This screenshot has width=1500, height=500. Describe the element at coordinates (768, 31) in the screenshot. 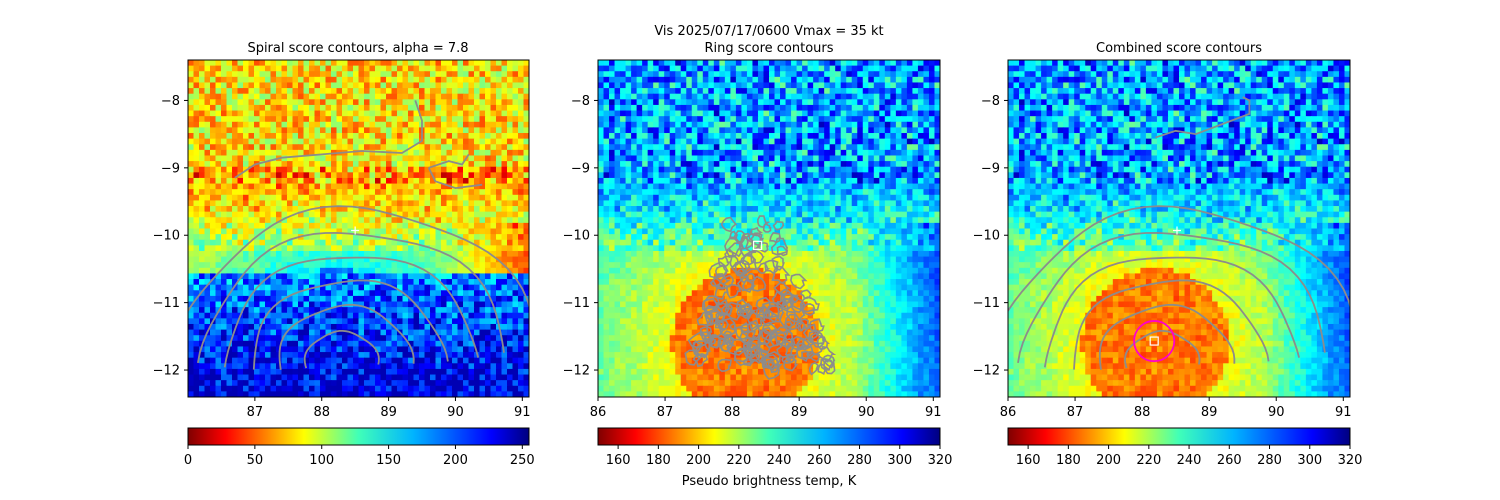

I see `figure-suptitle: Vis 2025/07/17/0600 Vmax = 35 kt` at that location.